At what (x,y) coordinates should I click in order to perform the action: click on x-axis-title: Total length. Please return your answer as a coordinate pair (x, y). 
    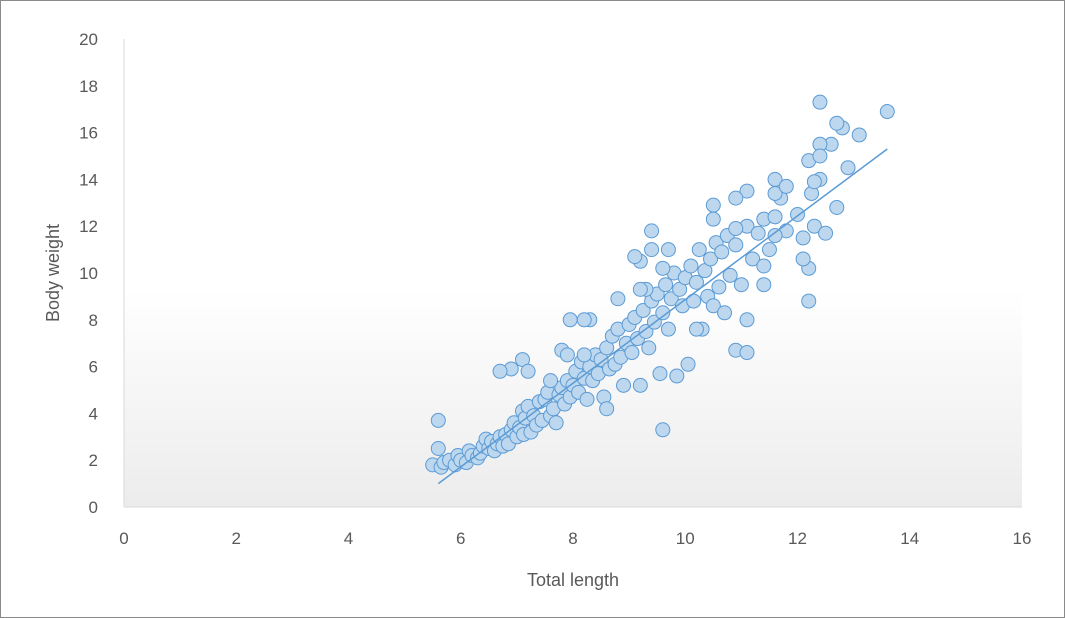
    Looking at the image, I should click on (573, 580).